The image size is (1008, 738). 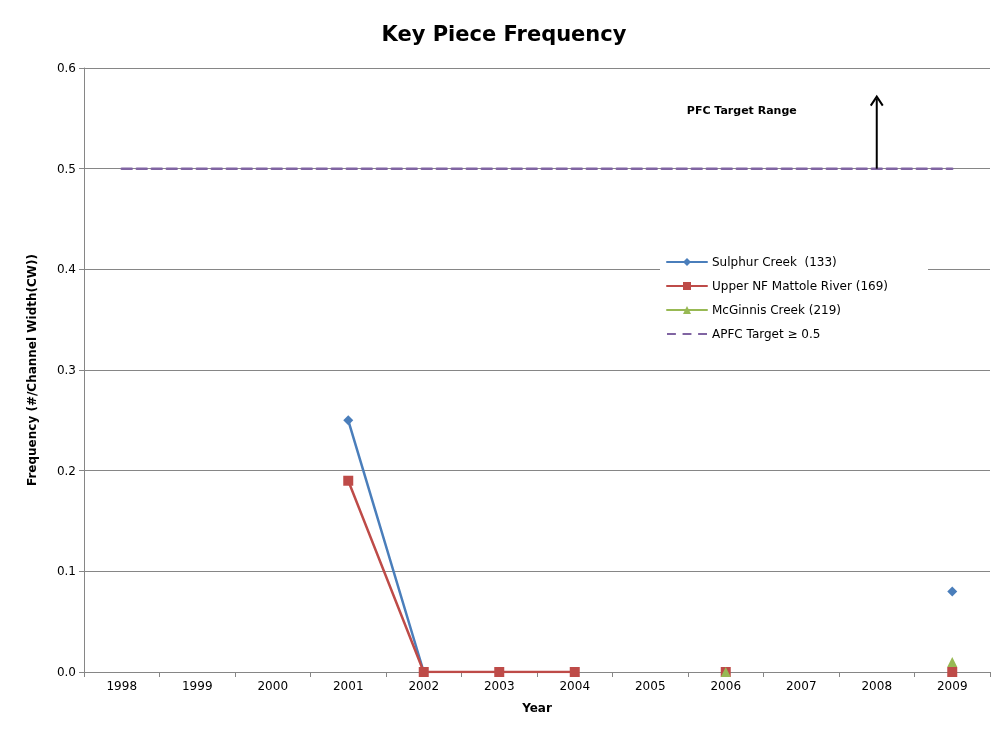 I want to click on legend-label: Sulphur Creek (133), so click(x=774, y=262).